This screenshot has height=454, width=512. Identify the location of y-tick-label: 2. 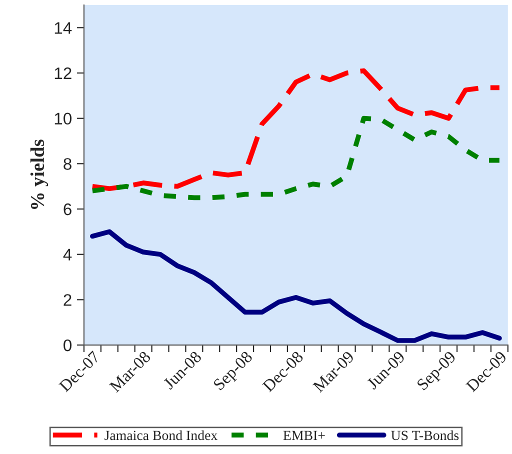
(68, 300).